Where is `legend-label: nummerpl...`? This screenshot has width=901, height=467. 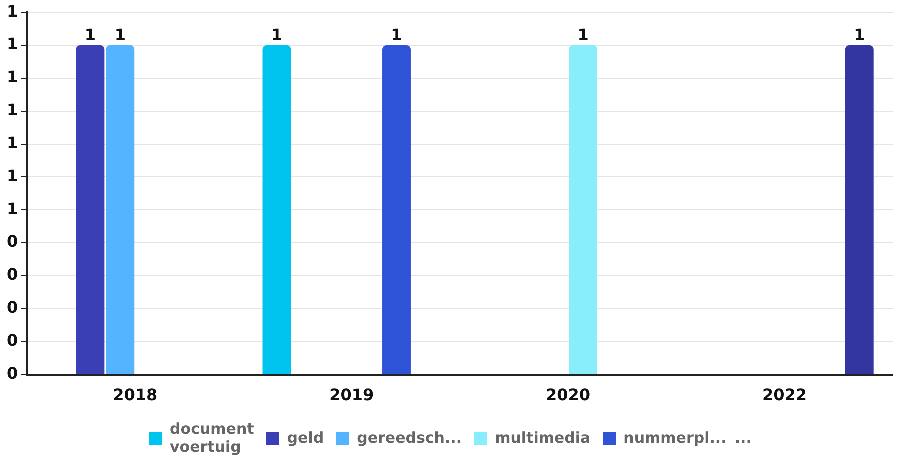 legend-label: nummerpl... is located at coordinates (675, 438).